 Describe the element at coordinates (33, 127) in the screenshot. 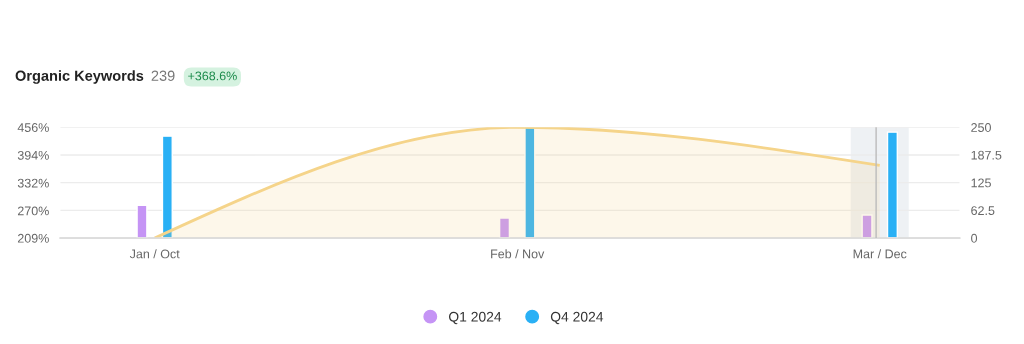

I see `y-tick-label: 456%` at that location.